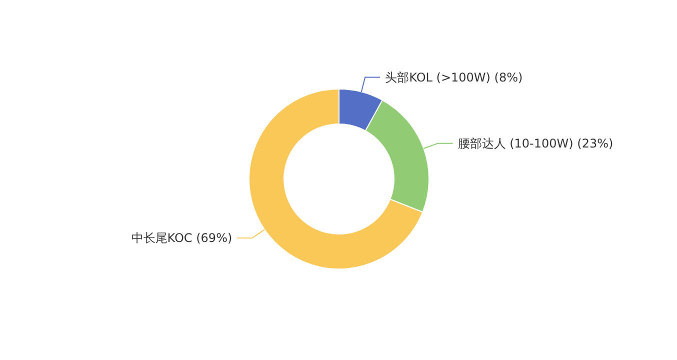 Image resolution: width=677 pixels, height=360 pixels. I want to click on slice-label: 中长尾KOC (69%), so click(181, 238).